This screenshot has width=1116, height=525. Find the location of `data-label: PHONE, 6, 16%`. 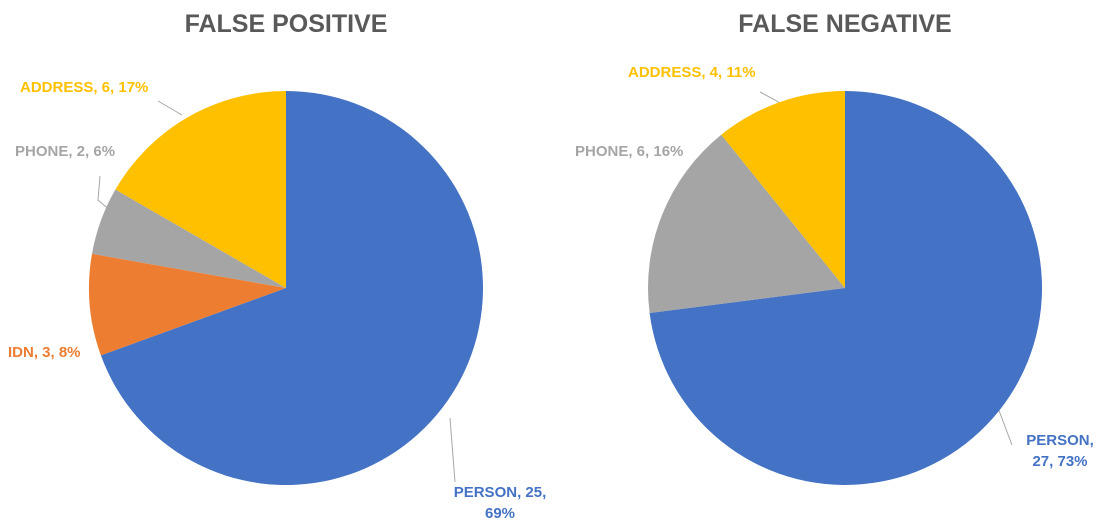

data-label: PHONE, 6, 16% is located at coordinates (629, 151).